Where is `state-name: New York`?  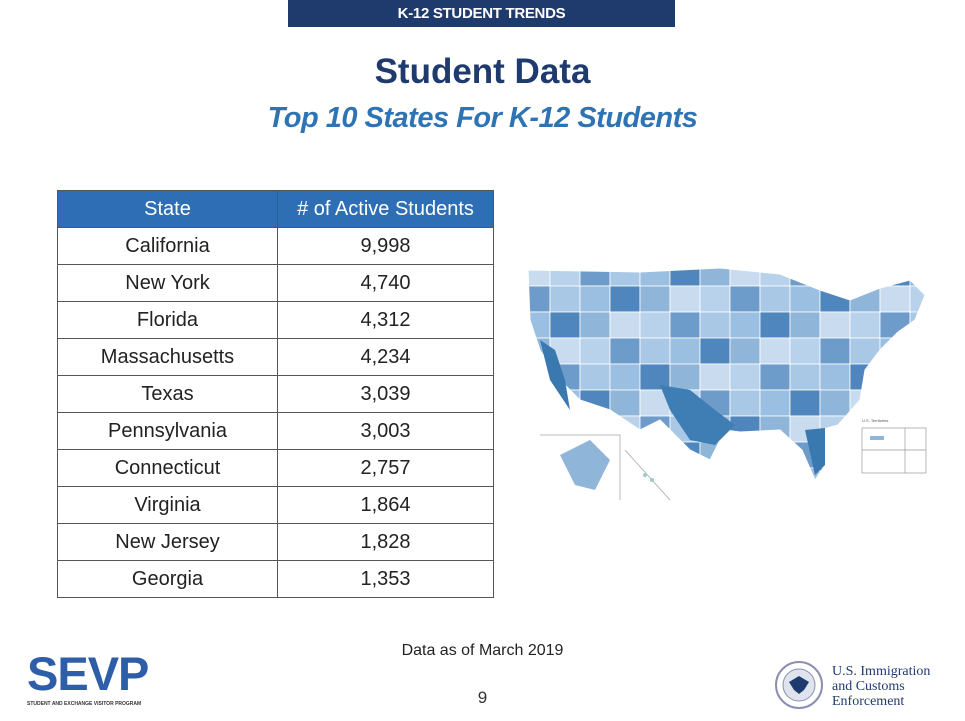
state-name: New York is located at coordinates (167, 283).